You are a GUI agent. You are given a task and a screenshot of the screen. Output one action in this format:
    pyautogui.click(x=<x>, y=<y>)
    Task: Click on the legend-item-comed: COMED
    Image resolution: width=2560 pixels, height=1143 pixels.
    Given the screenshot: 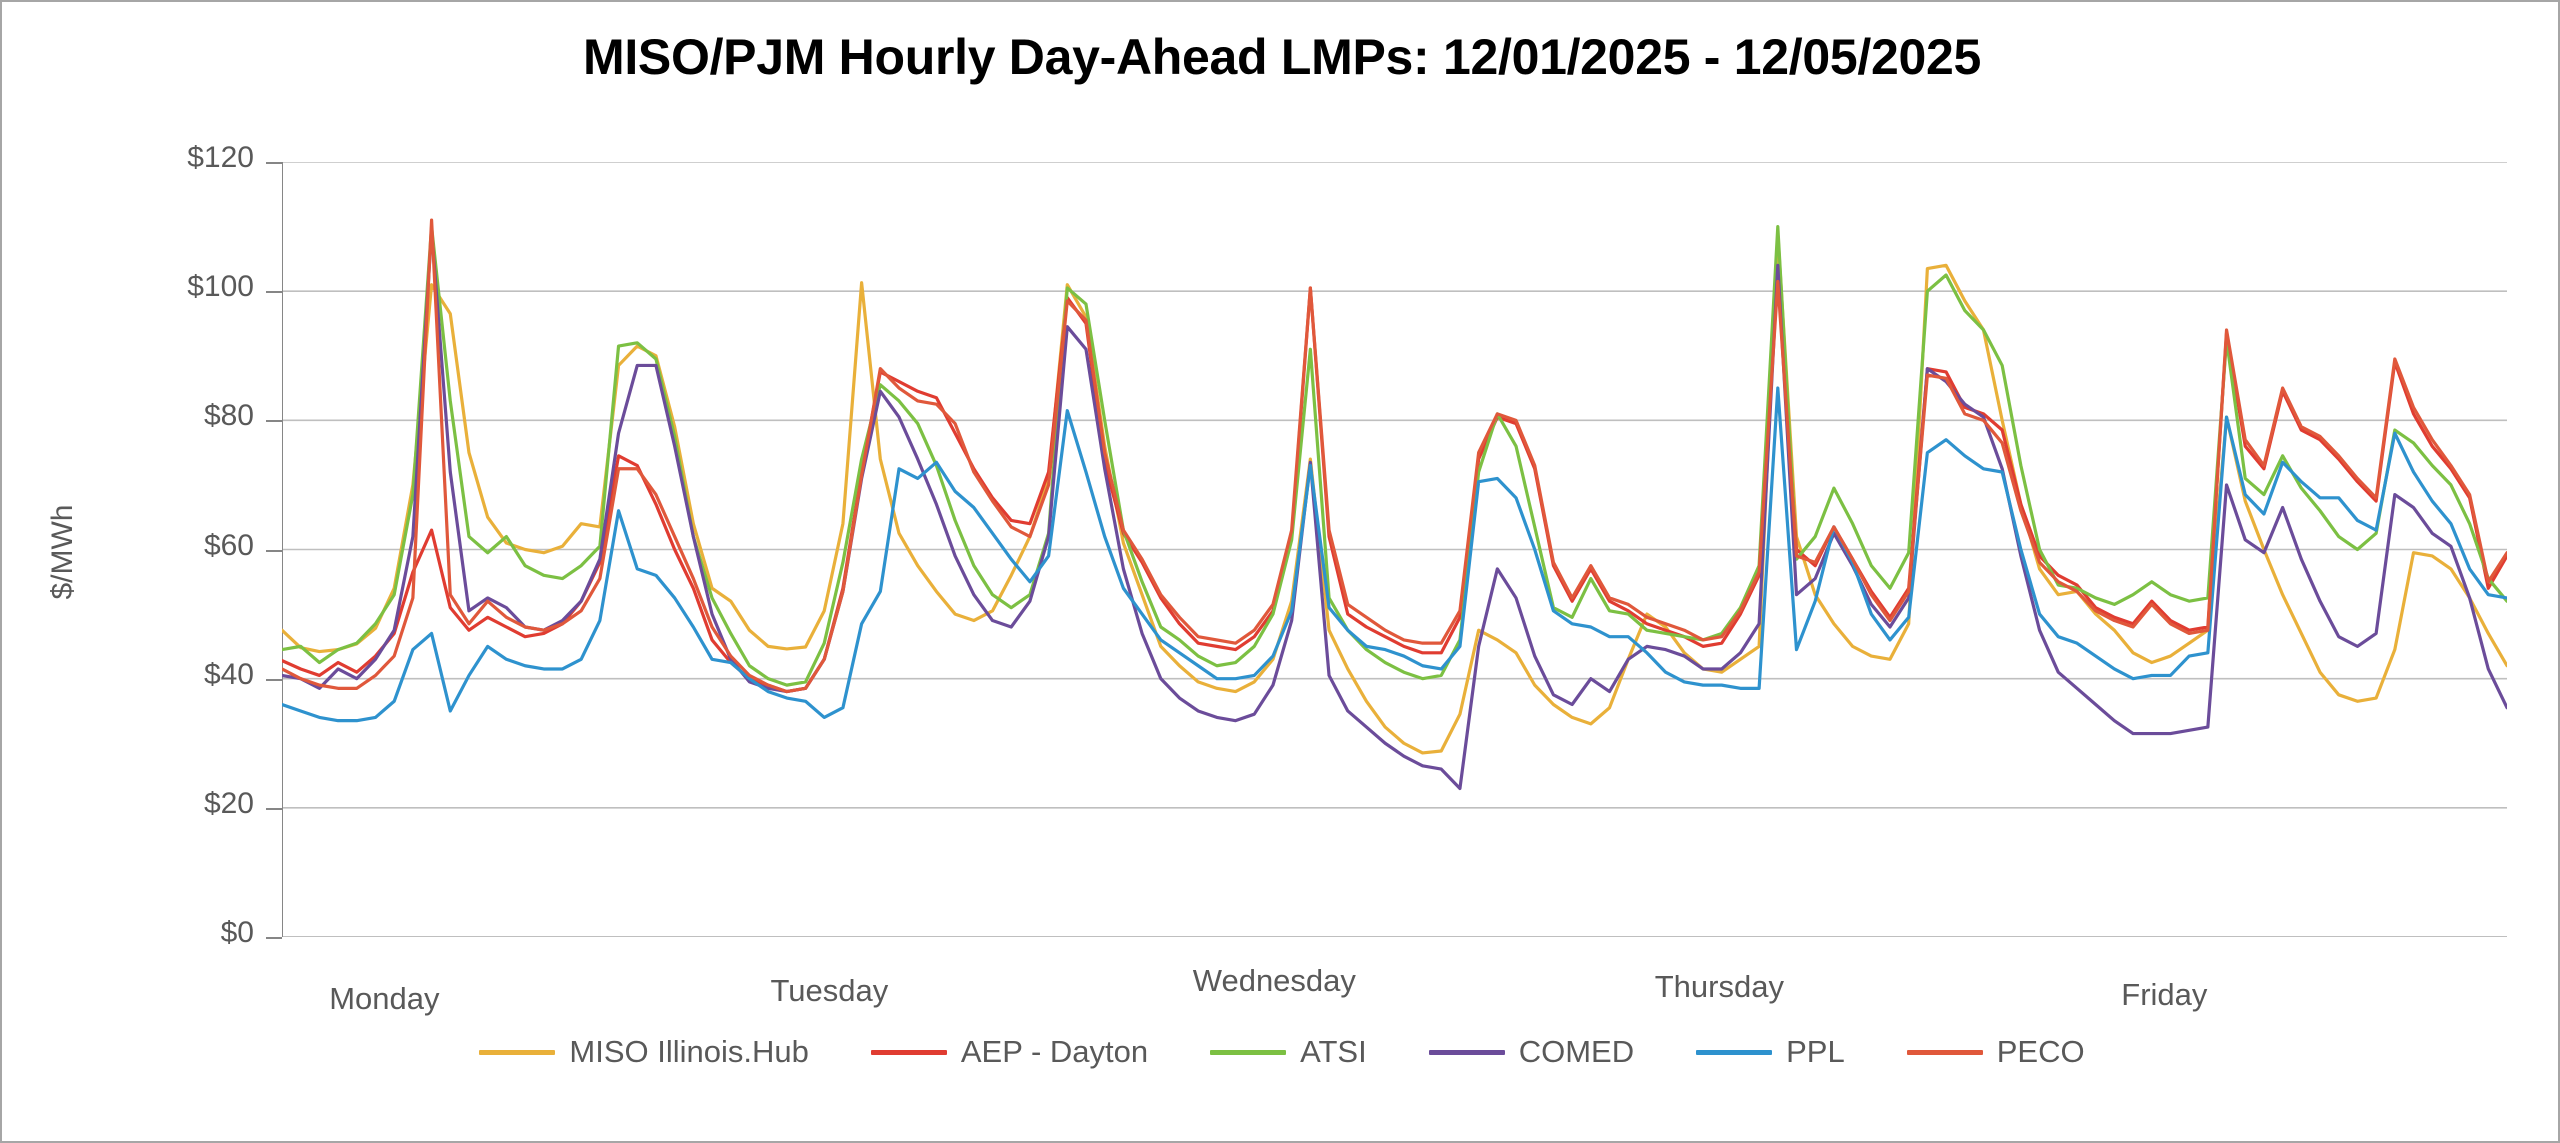 What is the action you would take?
    pyautogui.click(x=1531, y=1052)
    